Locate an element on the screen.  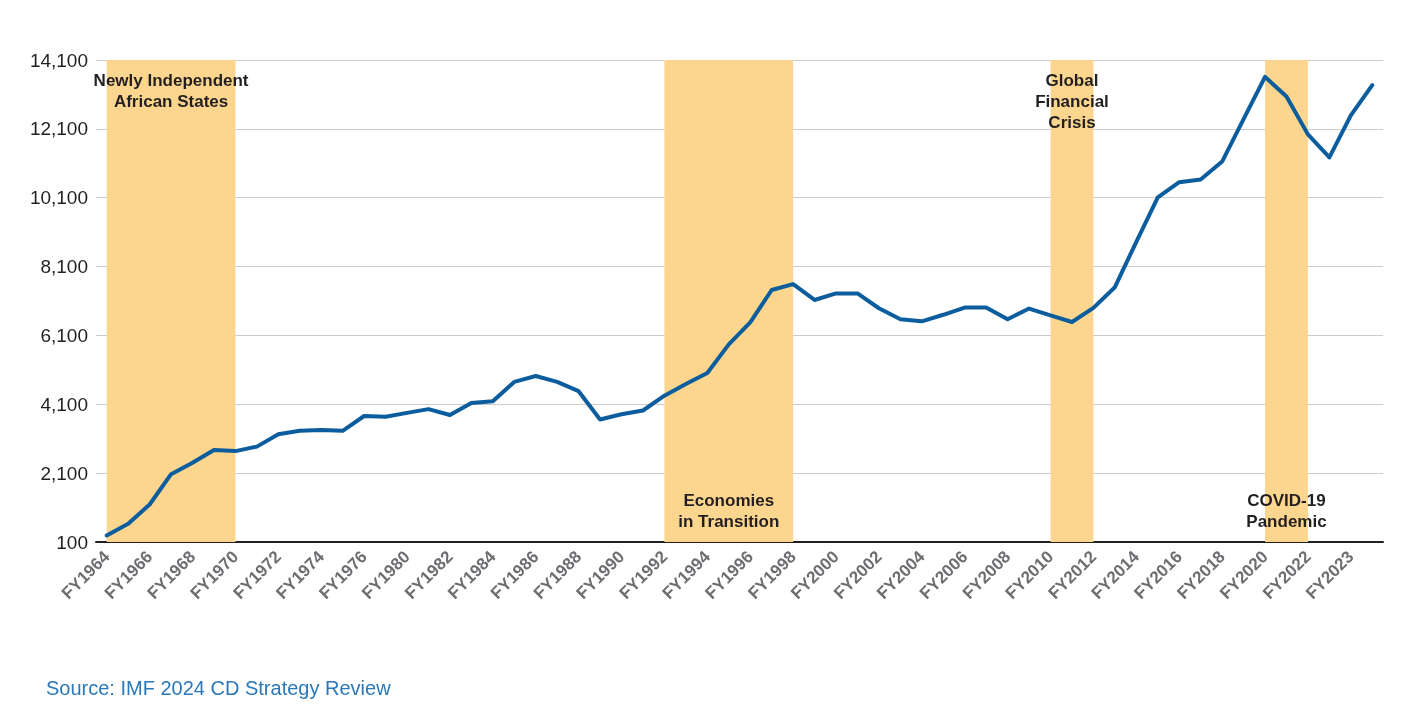
y-tick-label: 100 is located at coordinates (72, 542).